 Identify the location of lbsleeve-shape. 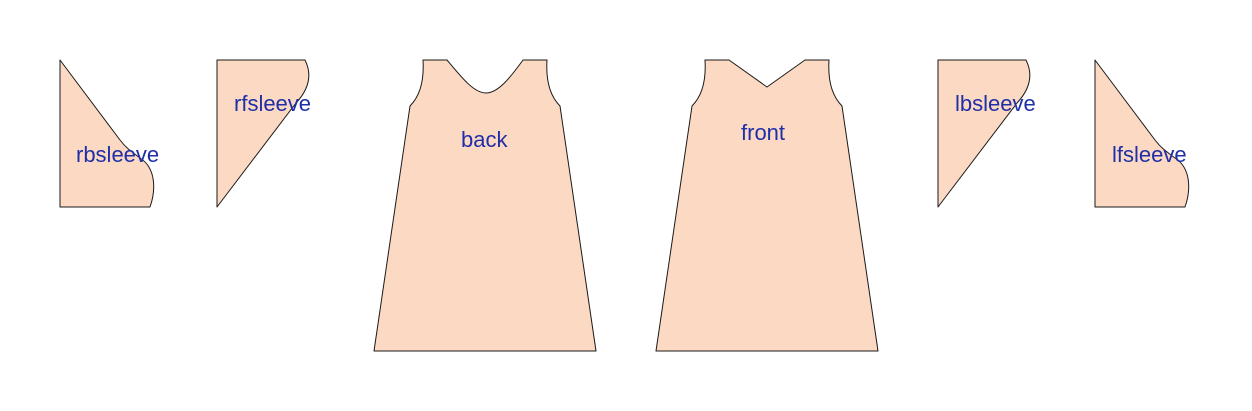
(984, 133).